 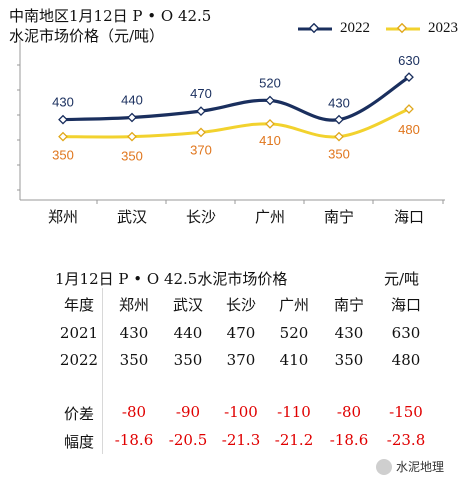 I want to click on table-cell-2022-海口: 480, so click(x=406, y=360).